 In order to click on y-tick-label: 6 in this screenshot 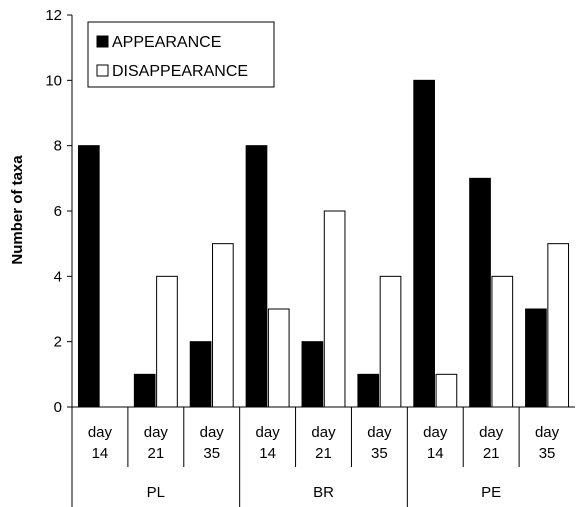, I will do `click(58, 211)`.